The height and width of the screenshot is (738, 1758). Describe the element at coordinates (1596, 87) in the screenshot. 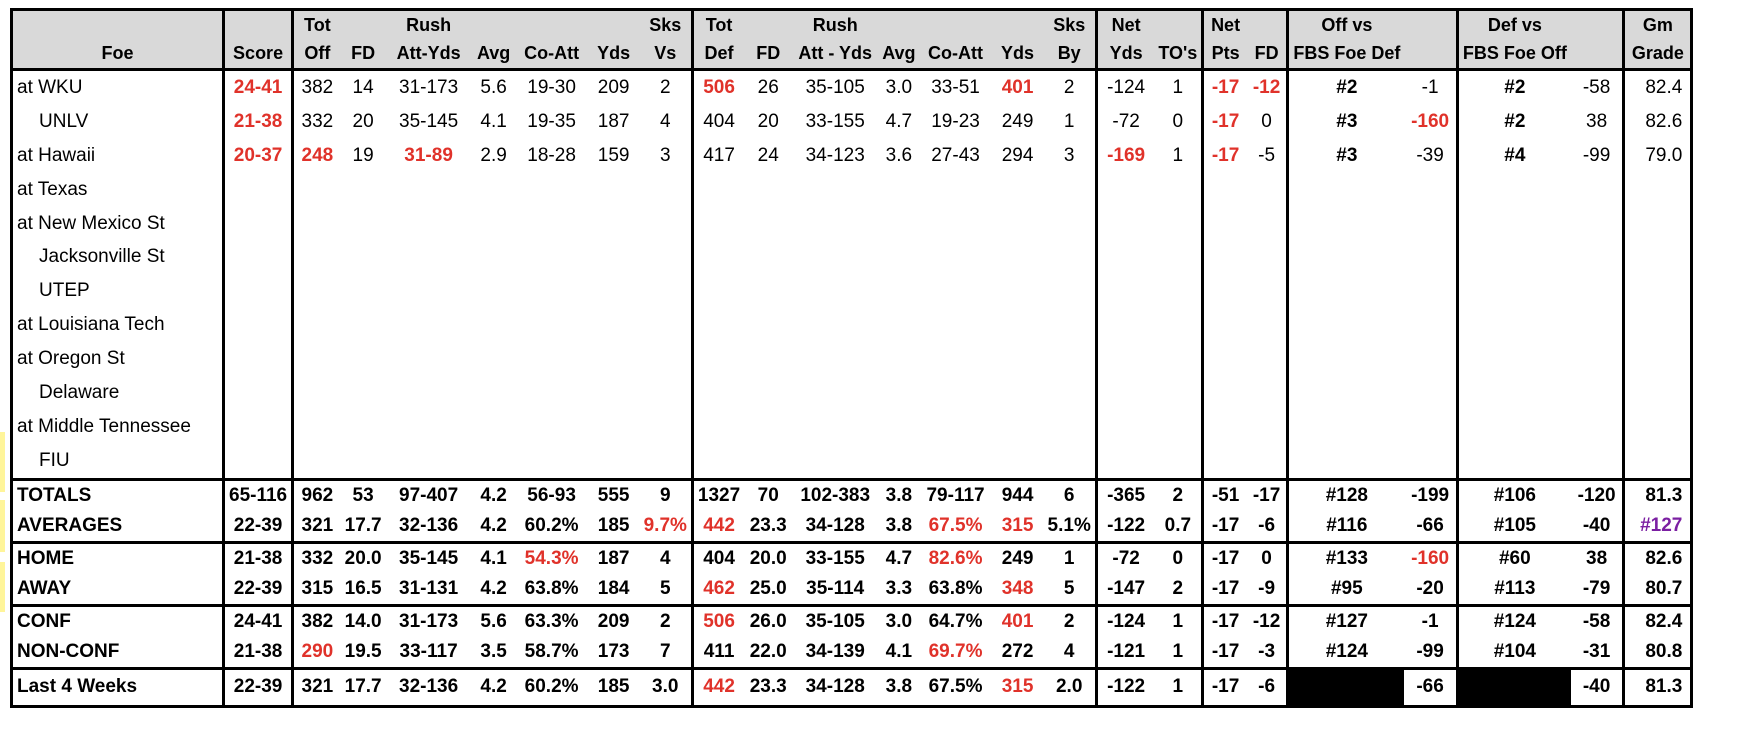

I see `def-foe-off-cell: -58` at that location.